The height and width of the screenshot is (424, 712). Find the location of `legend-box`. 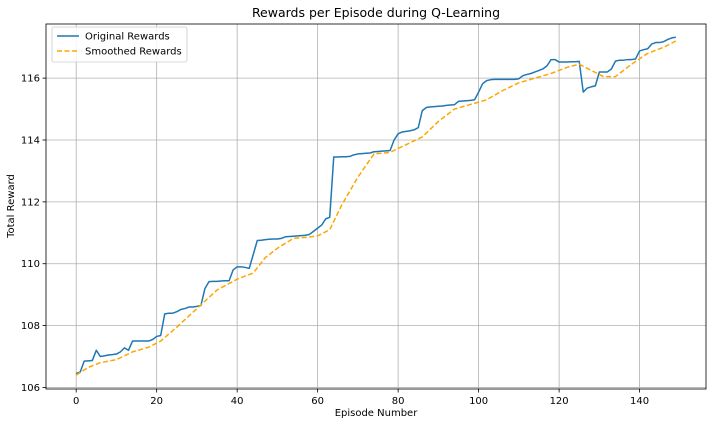

legend-box is located at coordinates (119, 44).